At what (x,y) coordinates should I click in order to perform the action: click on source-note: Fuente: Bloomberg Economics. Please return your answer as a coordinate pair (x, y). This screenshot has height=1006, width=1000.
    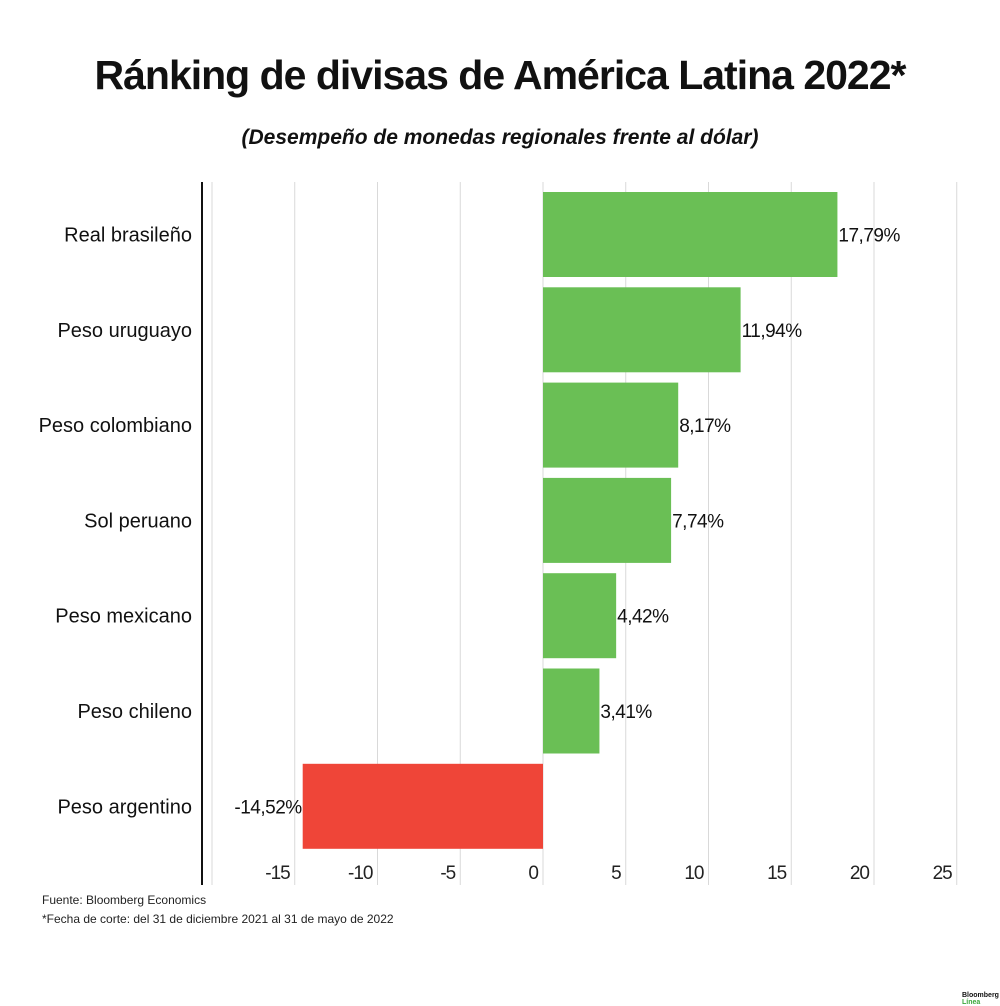
    Looking at the image, I should click on (124, 900).